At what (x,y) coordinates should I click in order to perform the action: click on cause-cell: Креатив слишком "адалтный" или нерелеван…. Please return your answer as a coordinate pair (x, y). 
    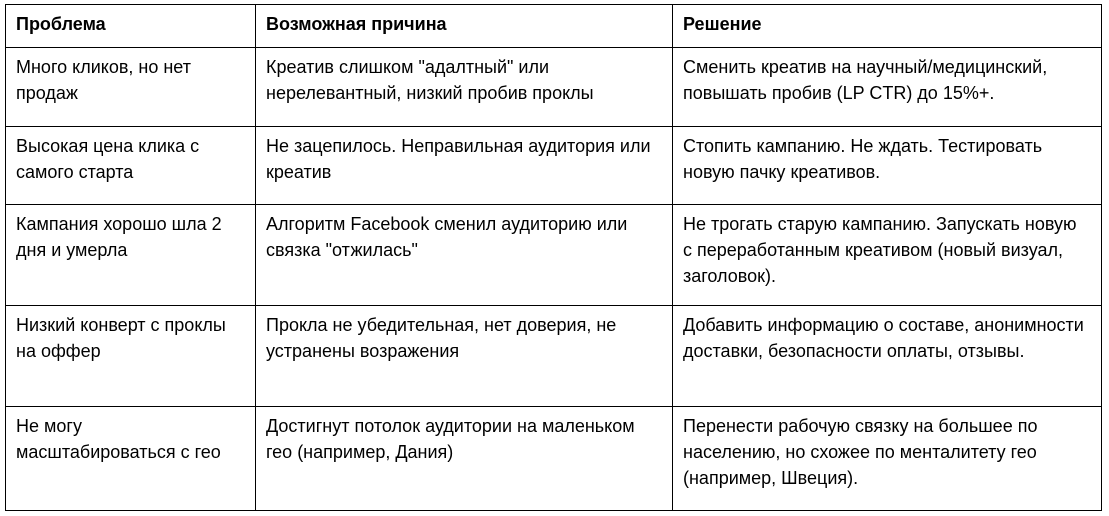
    Looking at the image, I should click on (464, 87).